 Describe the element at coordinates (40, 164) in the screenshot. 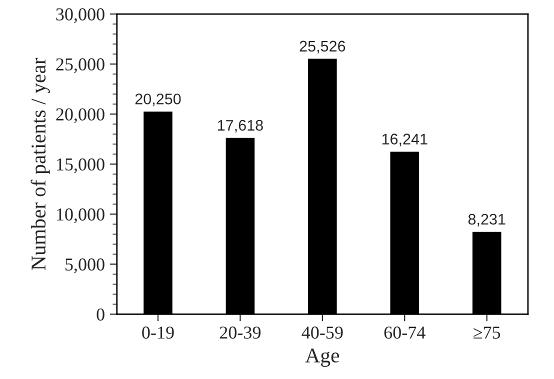

I see `y-axis-title: Number of patients / year` at that location.